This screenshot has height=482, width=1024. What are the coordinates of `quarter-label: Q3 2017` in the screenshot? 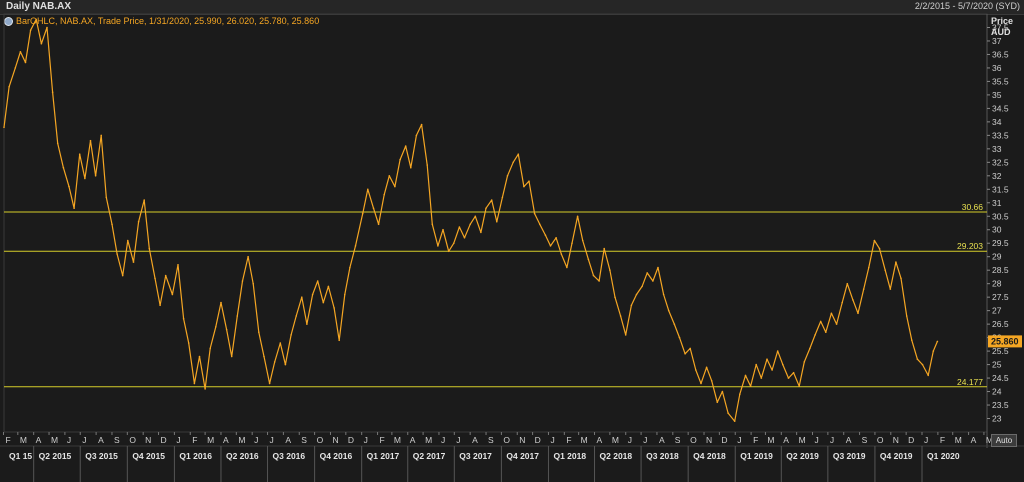 It's located at (475, 456).